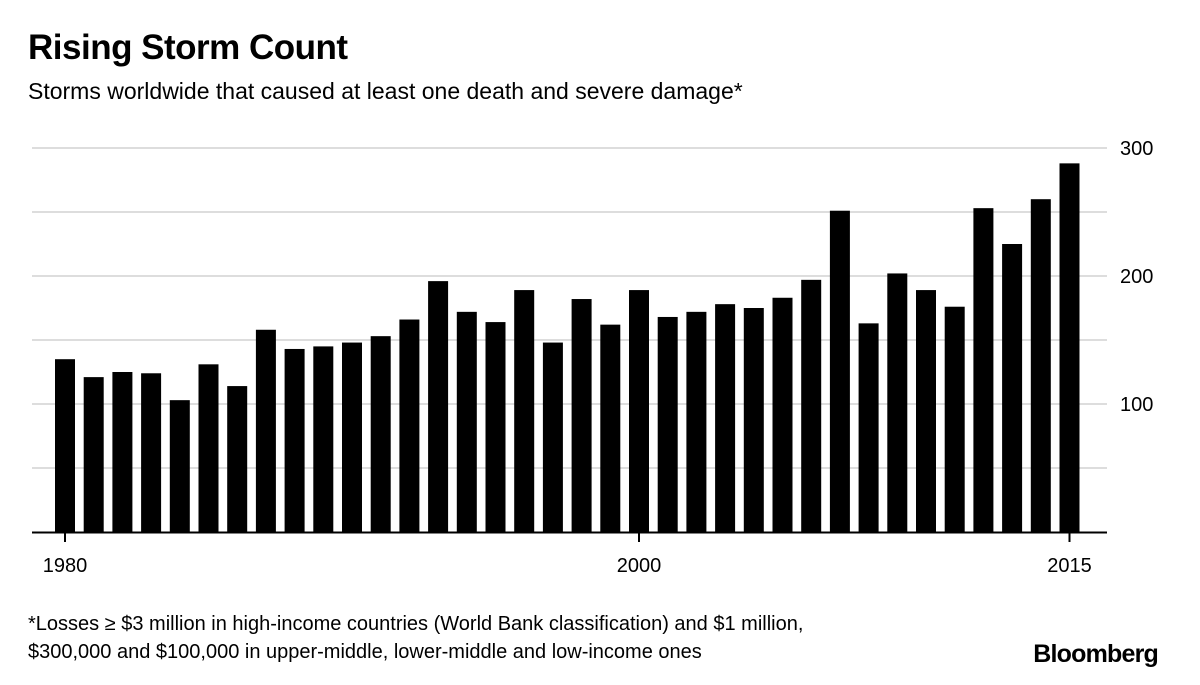 The height and width of the screenshot is (685, 1200). Describe the element at coordinates (93, 454) in the screenshot. I see `bar-1981` at that location.